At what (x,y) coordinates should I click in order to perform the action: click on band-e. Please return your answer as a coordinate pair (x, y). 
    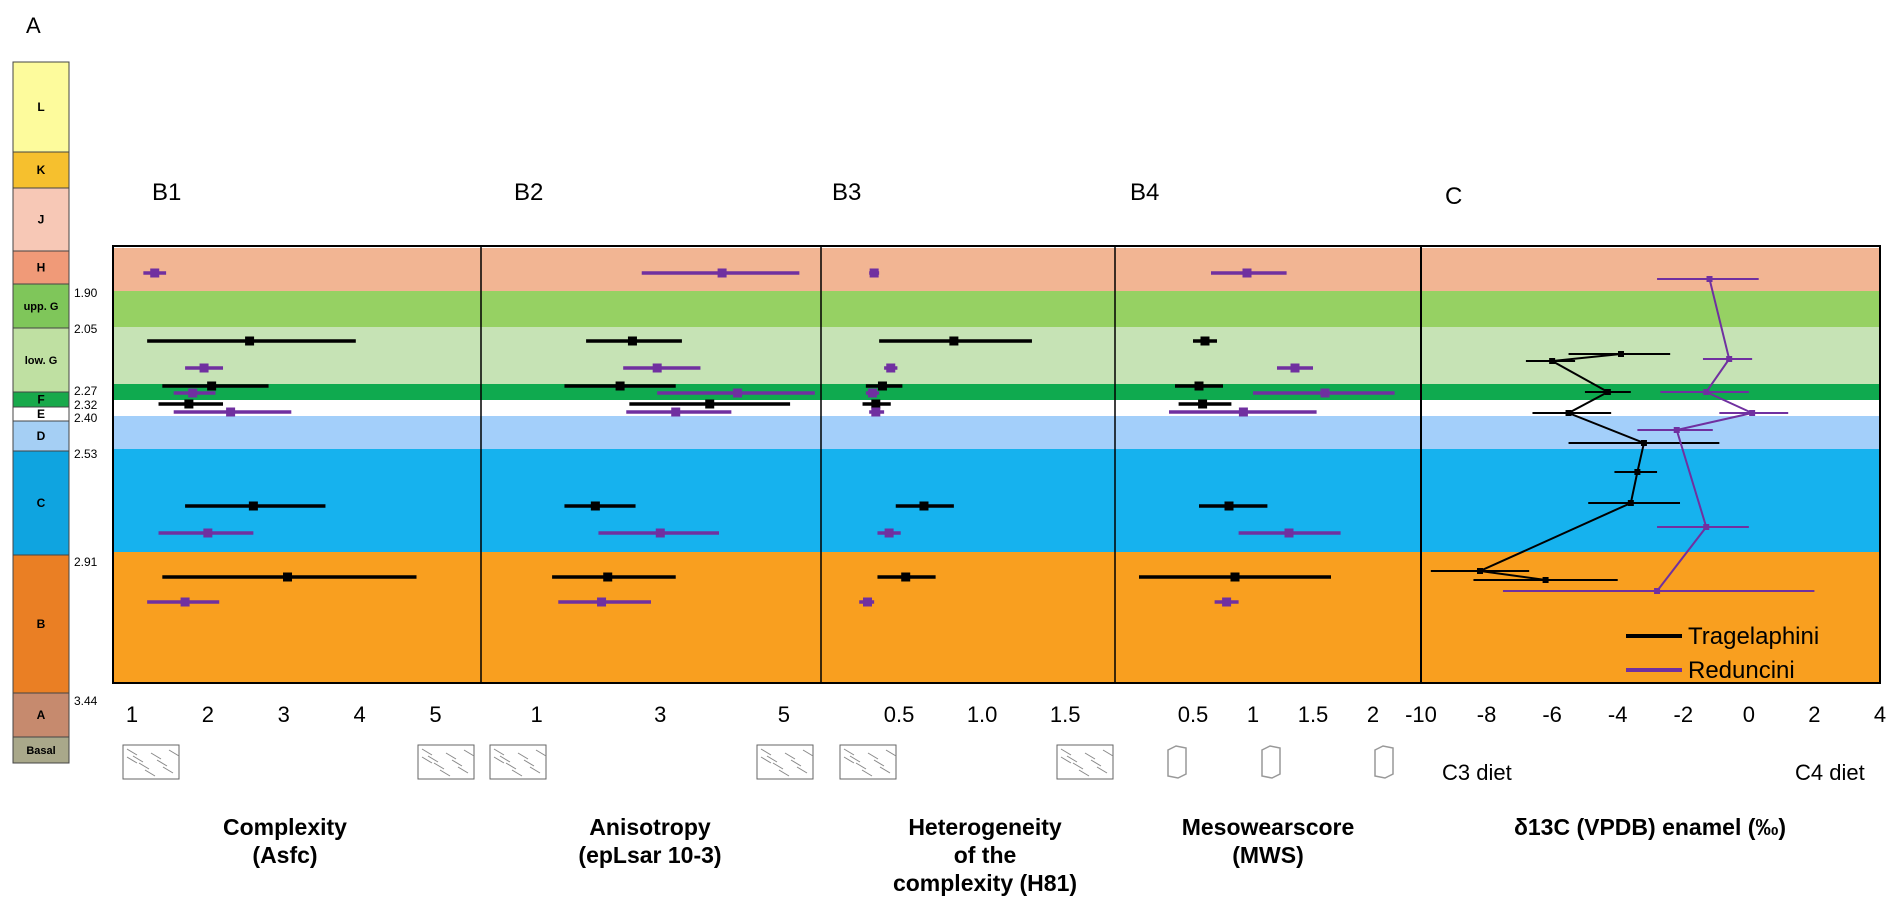
    Looking at the image, I should click on (996, 408).